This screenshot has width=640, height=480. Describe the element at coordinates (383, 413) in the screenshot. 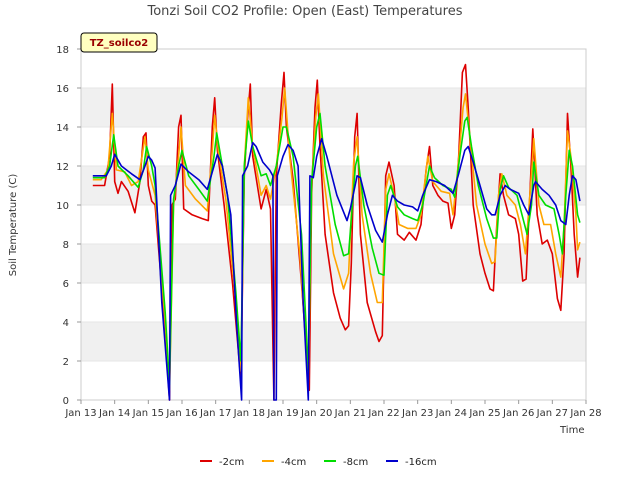

I see `x-tick-label: Jan 22` at that location.